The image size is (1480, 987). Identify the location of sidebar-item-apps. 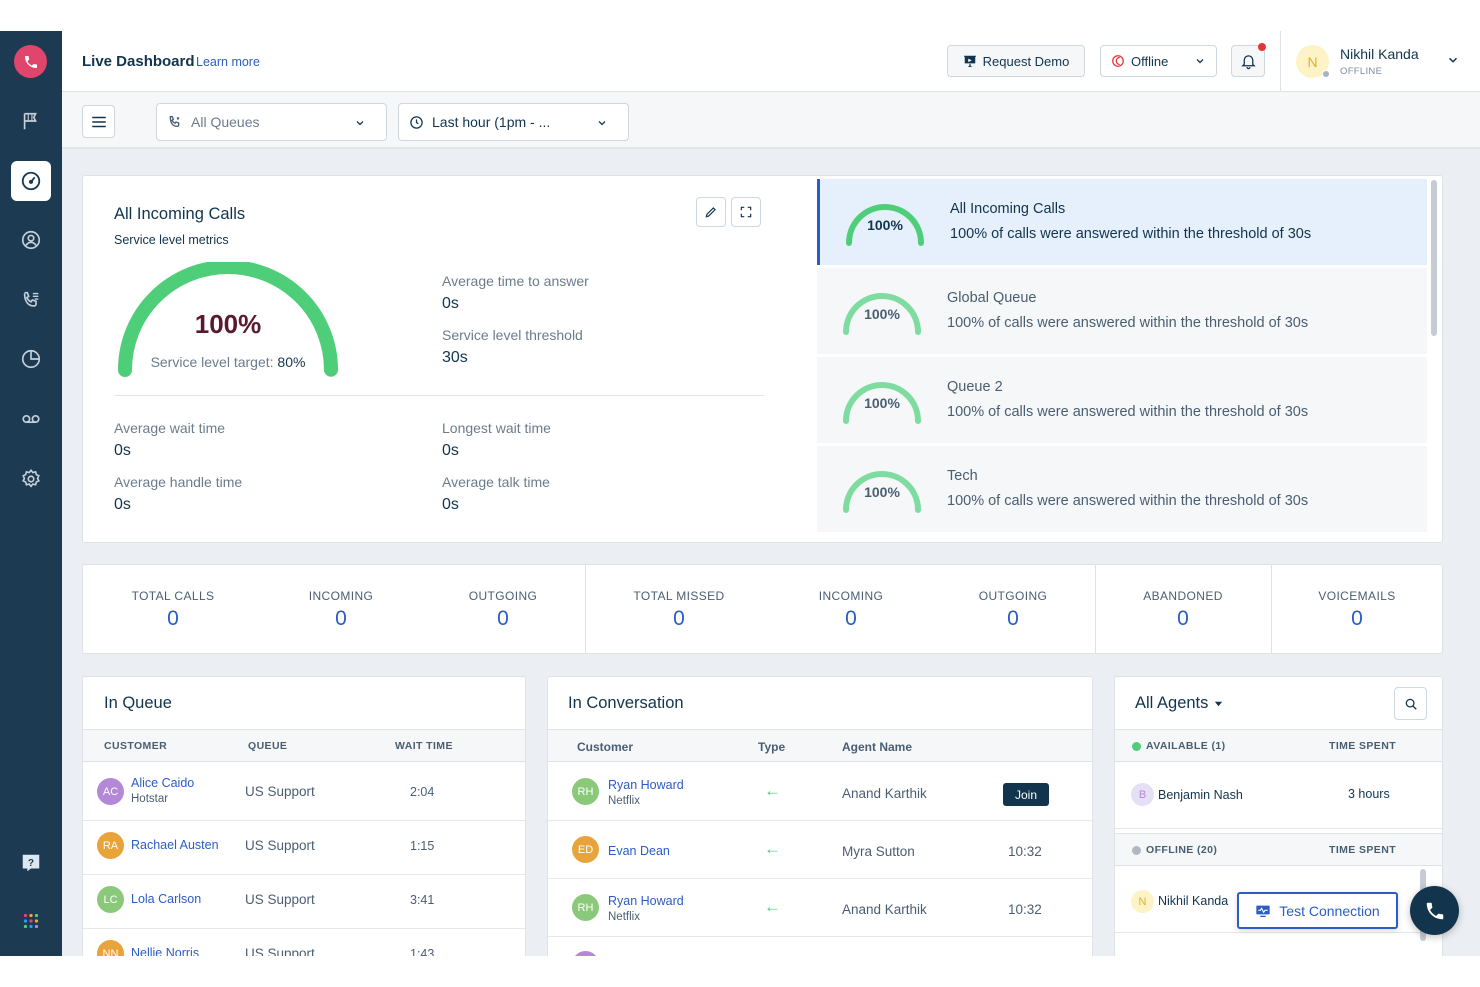
(31, 921).